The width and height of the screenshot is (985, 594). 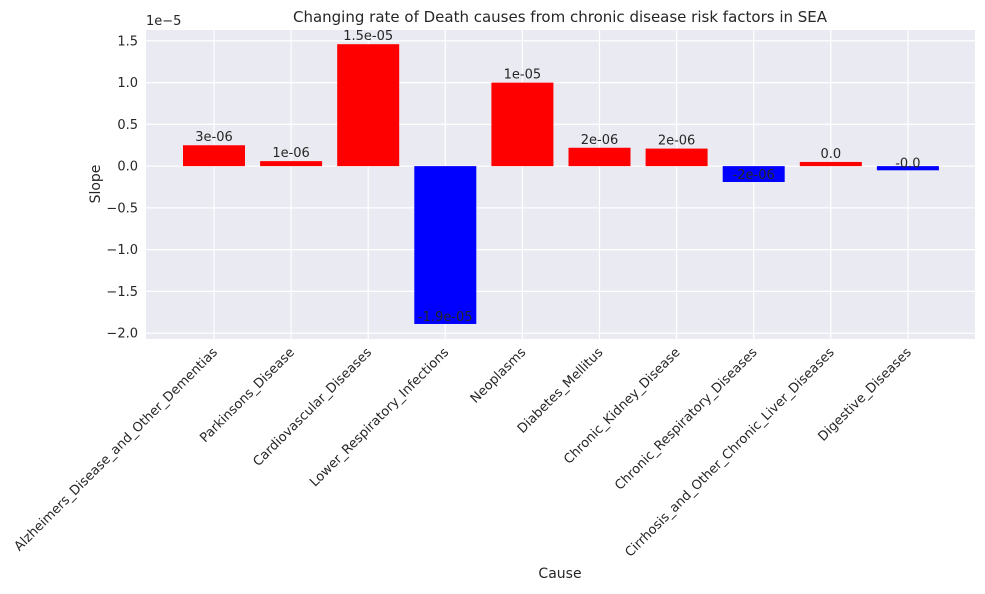 I want to click on y-offset-label: 1e−5, so click(x=163, y=21).